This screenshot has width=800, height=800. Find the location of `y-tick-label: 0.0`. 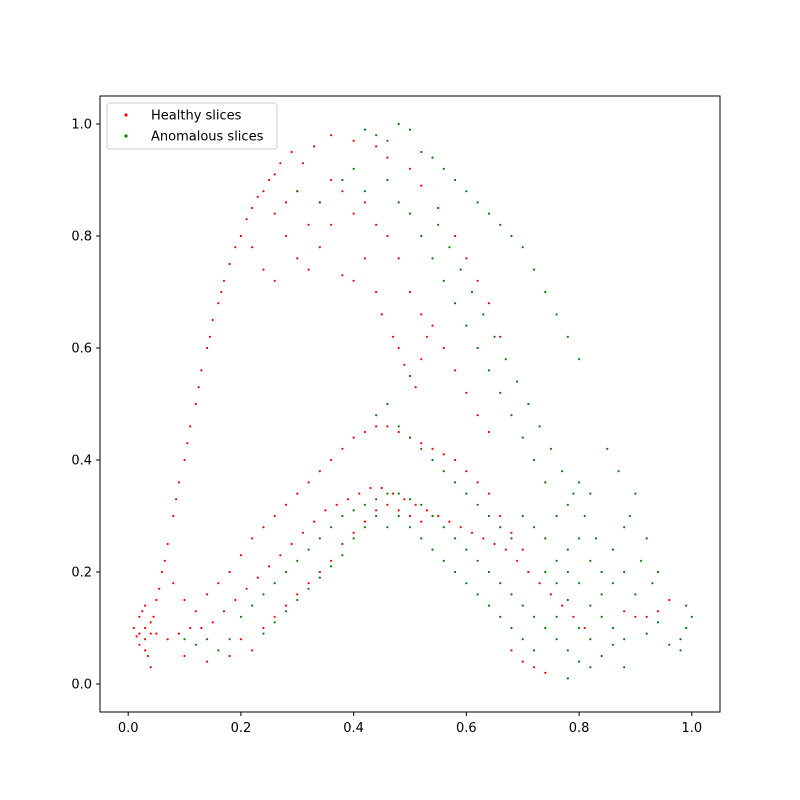

y-tick-label: 0.0 is located at coordinates (81, 685).